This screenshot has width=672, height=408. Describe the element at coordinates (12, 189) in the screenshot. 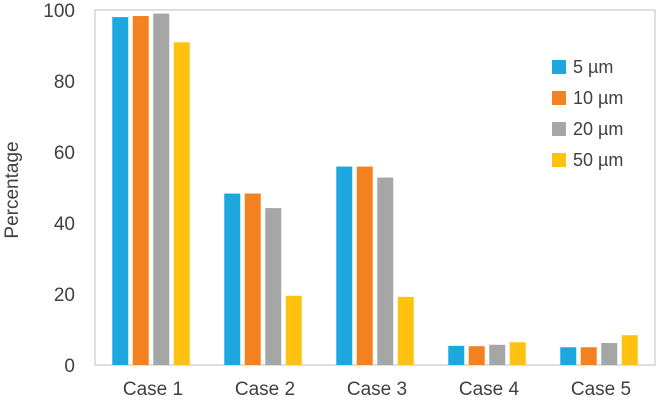

I see `y-axis-title: Percentage` at that location.